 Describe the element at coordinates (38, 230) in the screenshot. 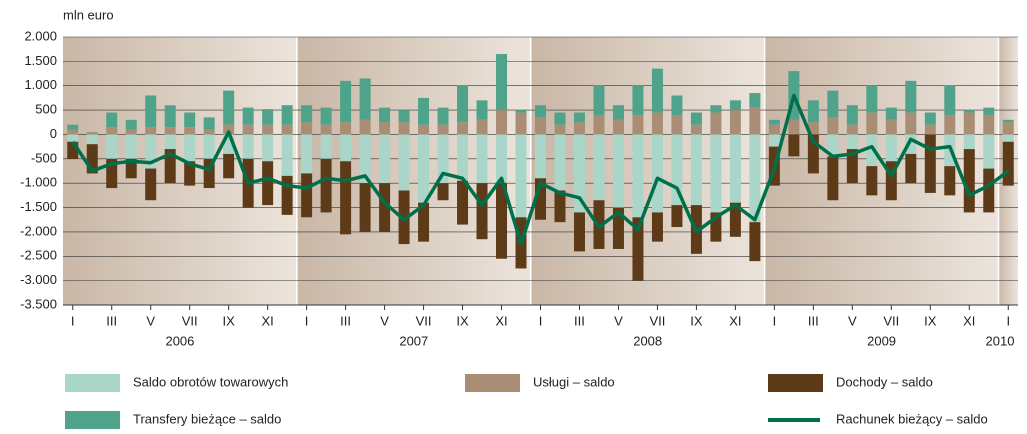

I see `y-tick-label: -2.000` at that location.